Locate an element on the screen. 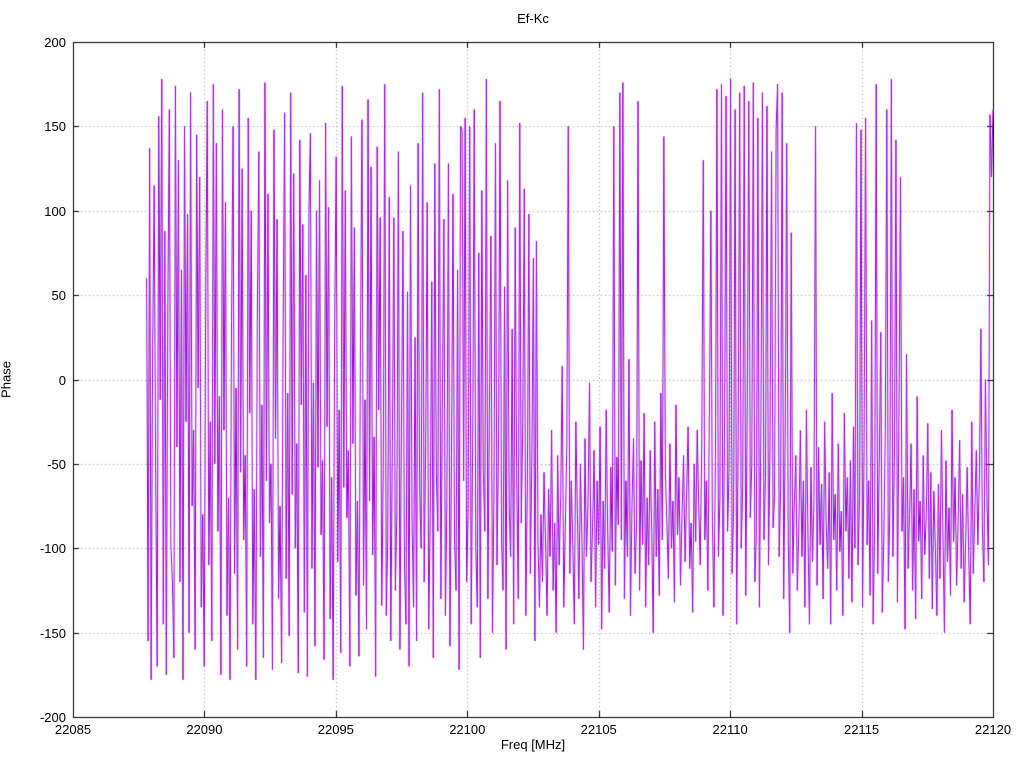  y-tick-label: 100 is located at coordinates (55, 211).